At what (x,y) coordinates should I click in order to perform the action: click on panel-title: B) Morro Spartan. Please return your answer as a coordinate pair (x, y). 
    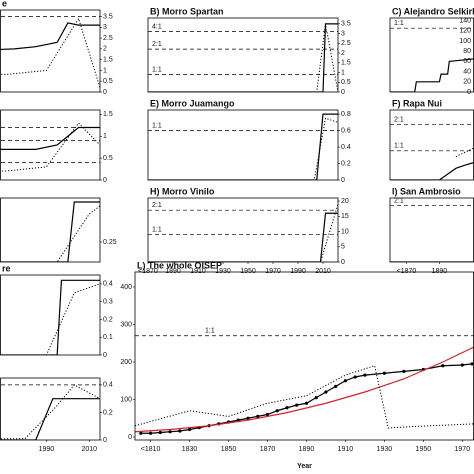
    Looking at the image, I should click on (187, 11).